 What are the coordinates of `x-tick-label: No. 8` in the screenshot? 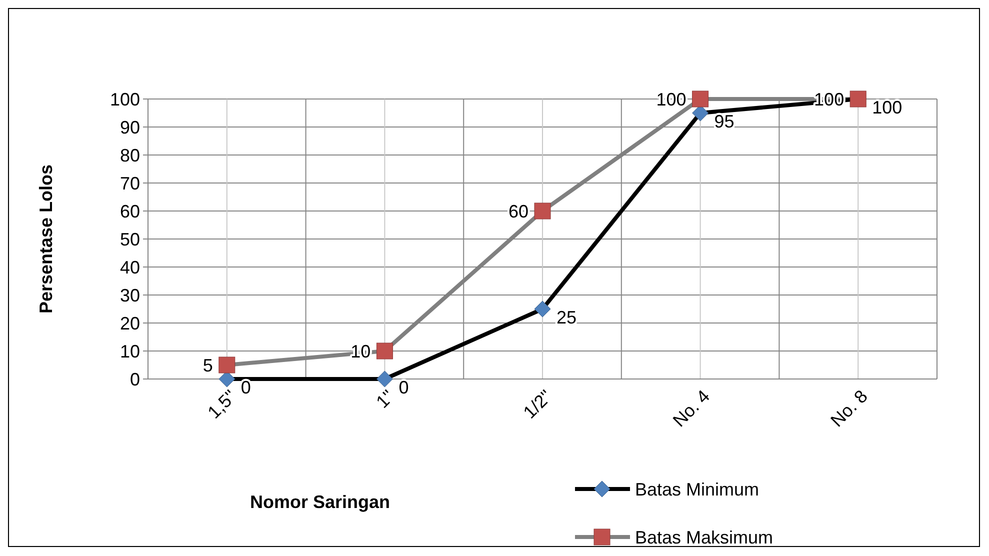 It's located at (849, 408).